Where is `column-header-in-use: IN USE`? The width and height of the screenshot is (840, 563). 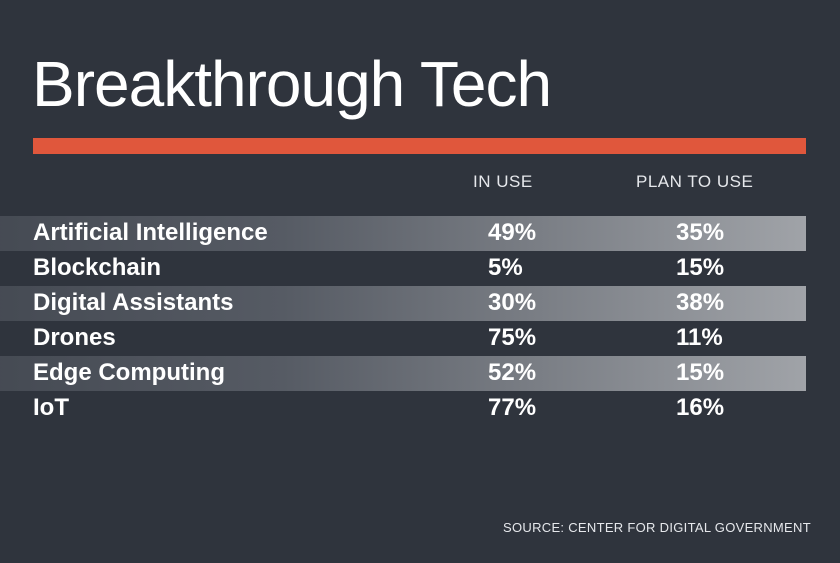
column-header-in-use: IN USE is located at coordinates (503, 181).